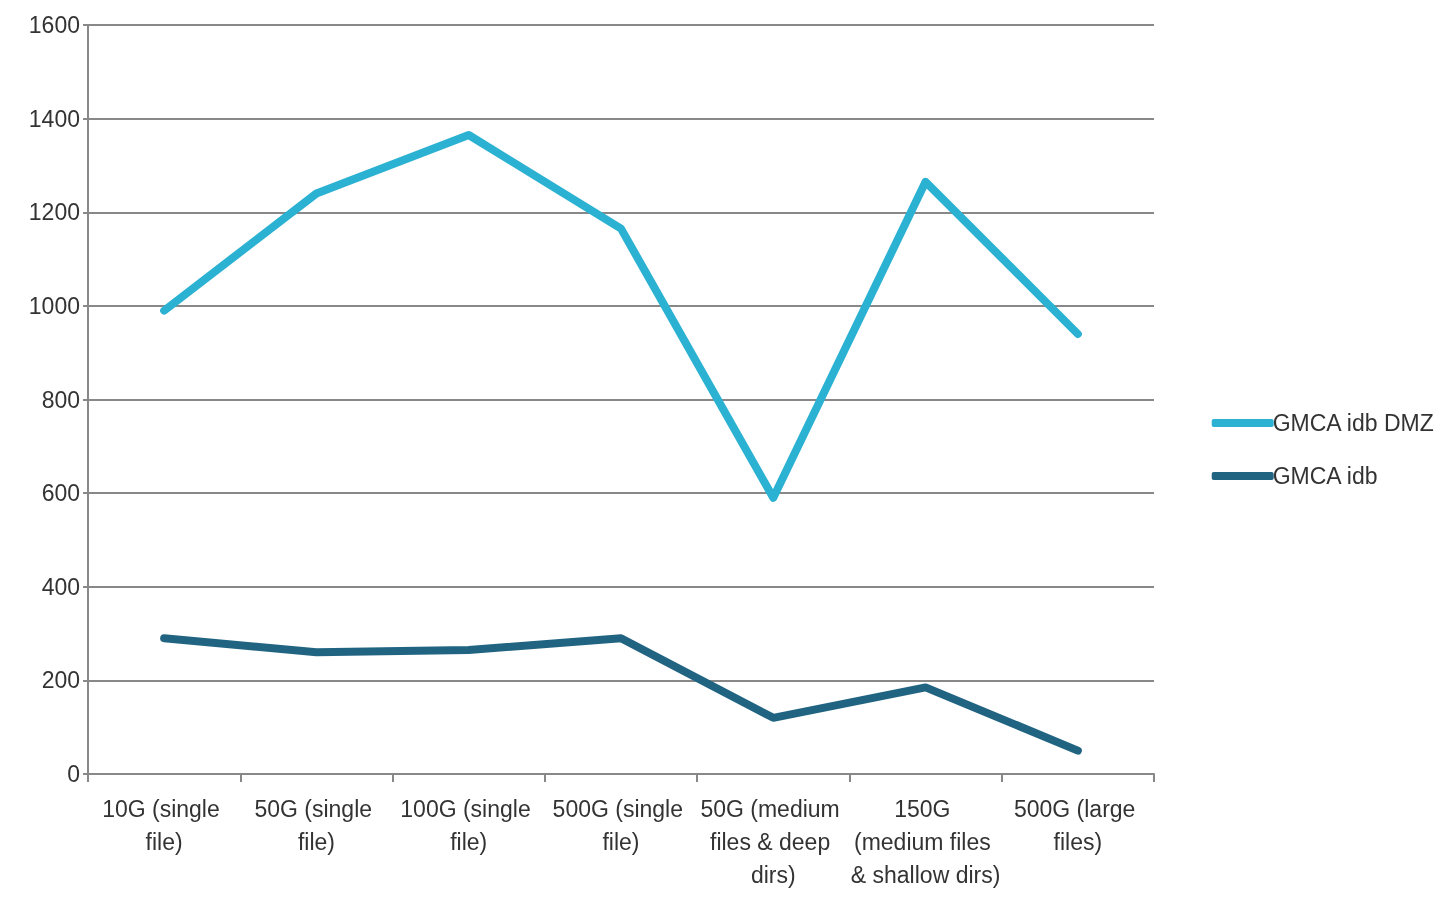 This screenshot has width=1452, height=899. I want to click on x-tick-label: 100G (single file), so click(469, 825).